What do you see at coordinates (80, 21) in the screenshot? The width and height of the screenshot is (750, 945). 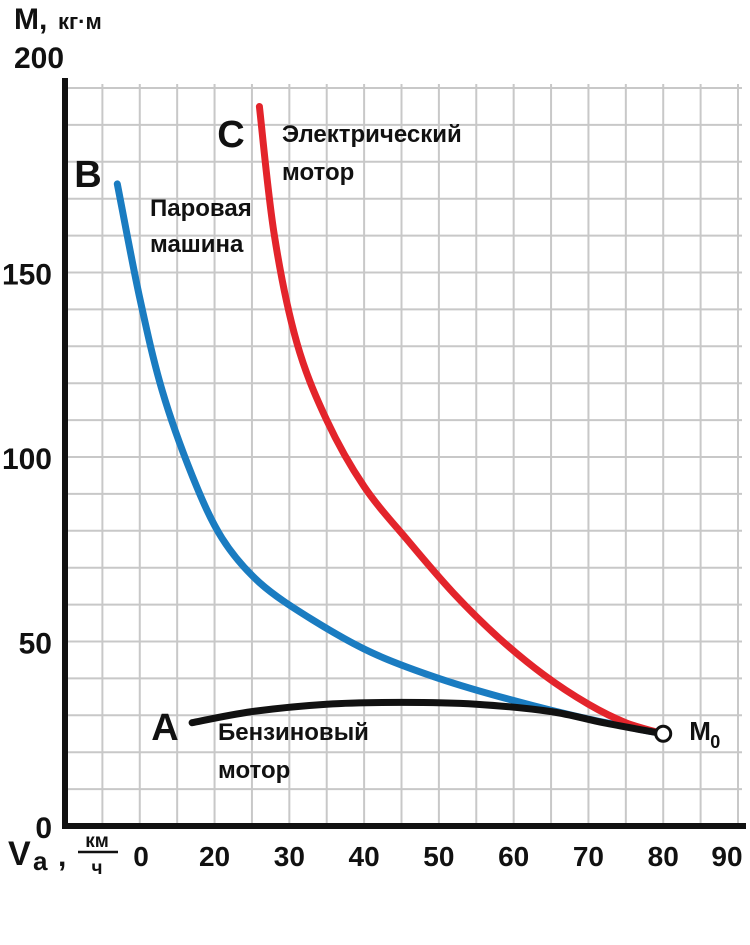 I see `y-axis-unit: кг·м` at bounding box center [80, 21].